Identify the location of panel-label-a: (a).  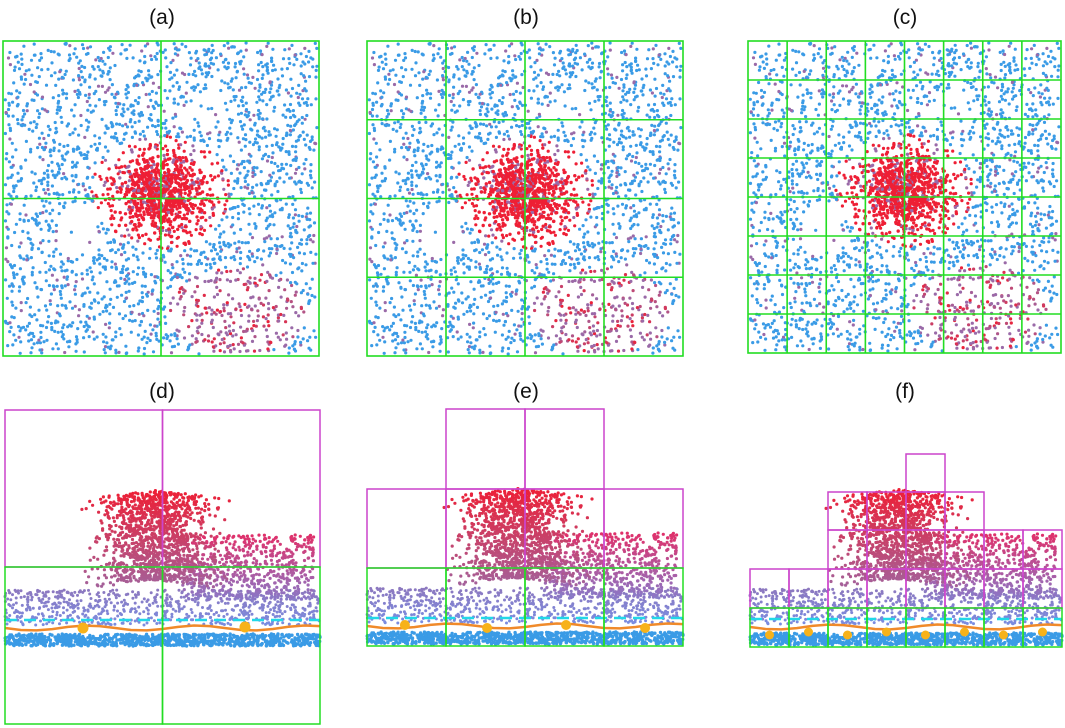
(162, 17).